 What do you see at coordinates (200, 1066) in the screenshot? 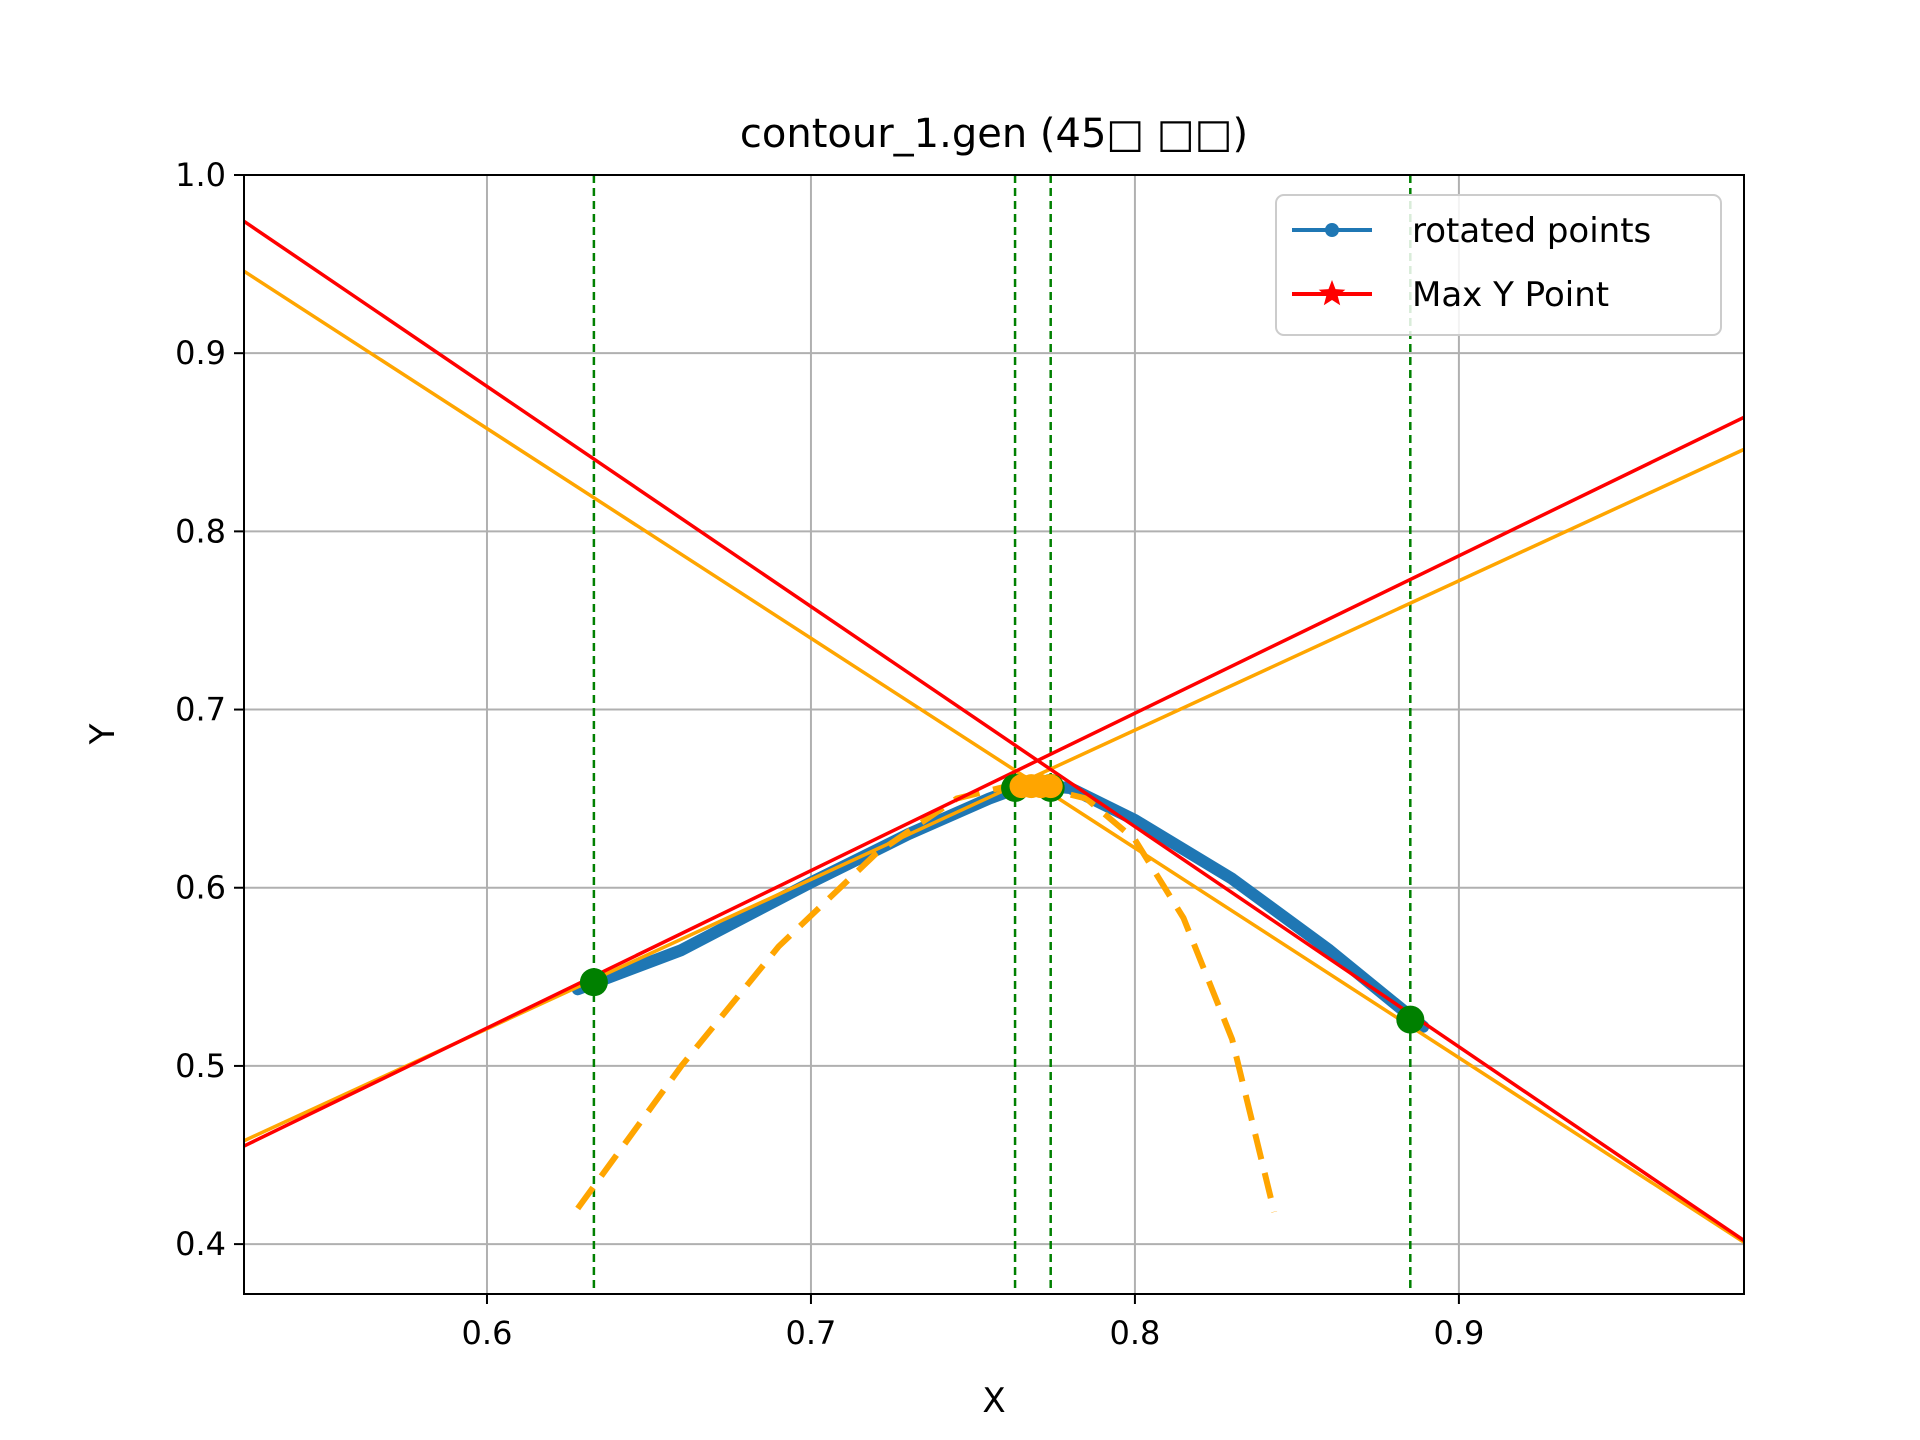
I see `y-tick-label: 0.5` at bounding box center [200, 1066].